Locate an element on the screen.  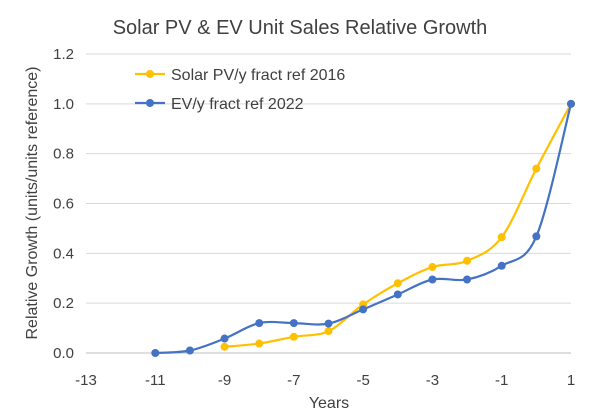
legend-label: EV/y fract ref 2022 is located at coordinates (237, 104).